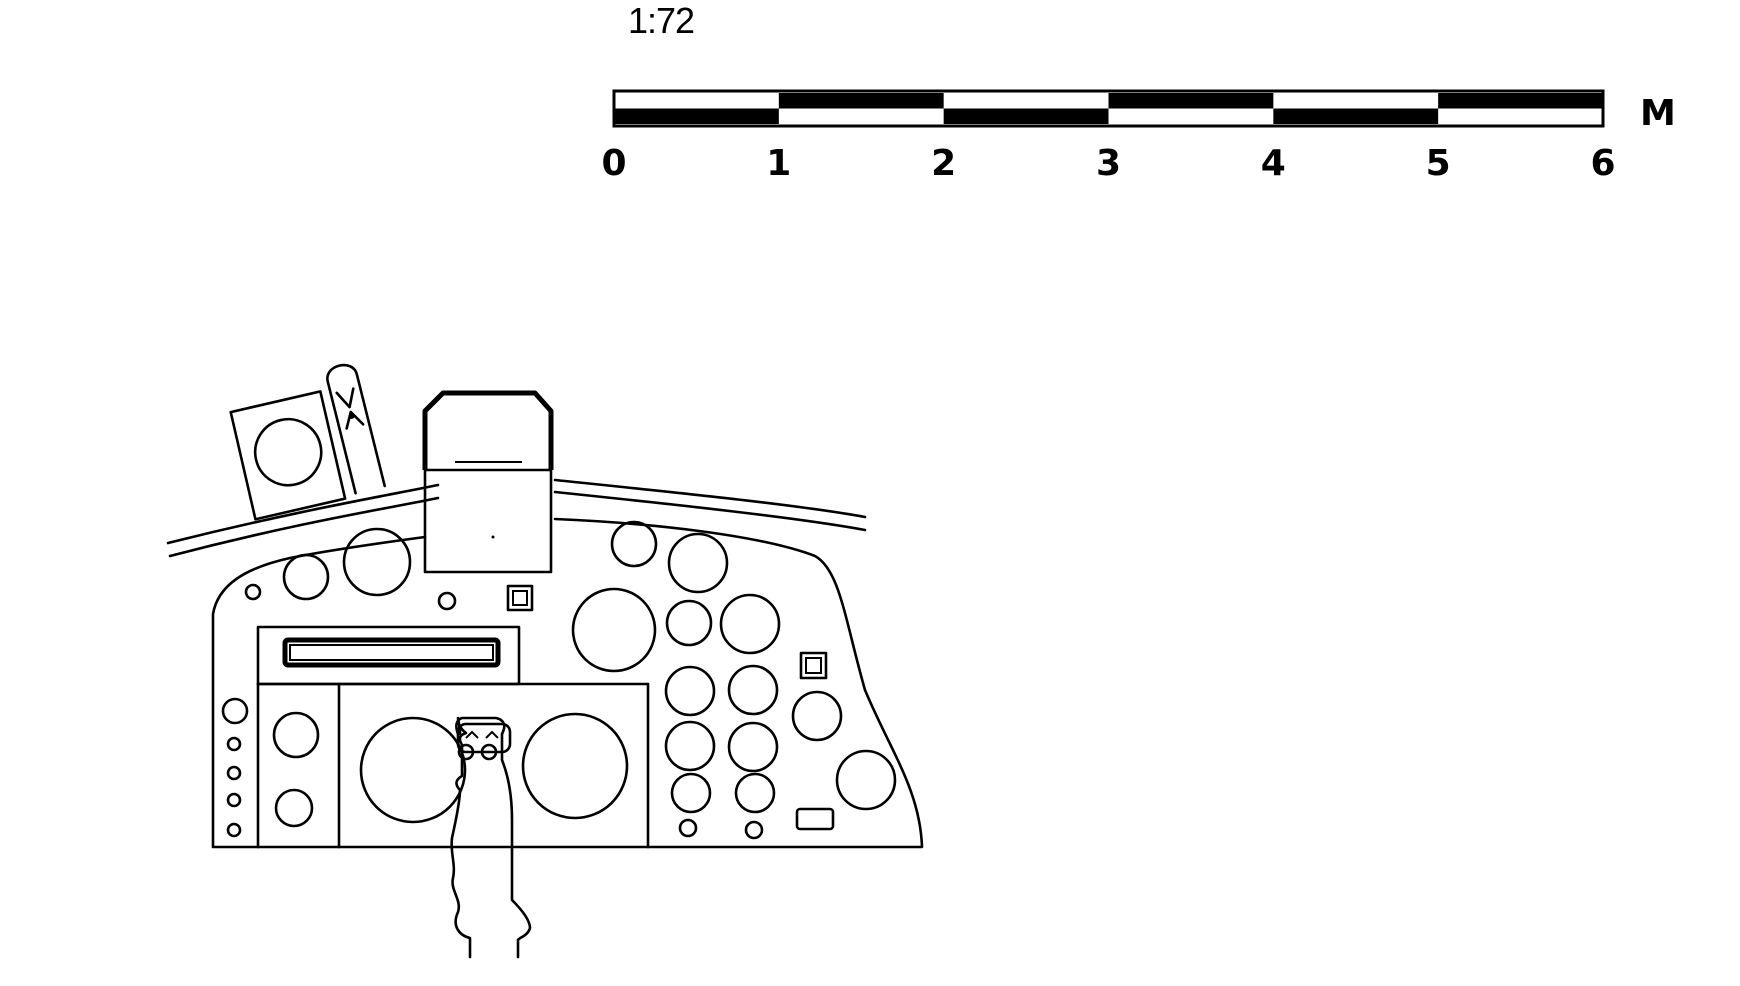 The width and height of the screenshot is (1740, 986). Describe the element at coordinates (304, 527) in the screenshot. I see `coaming-line-left-lower` at that location.